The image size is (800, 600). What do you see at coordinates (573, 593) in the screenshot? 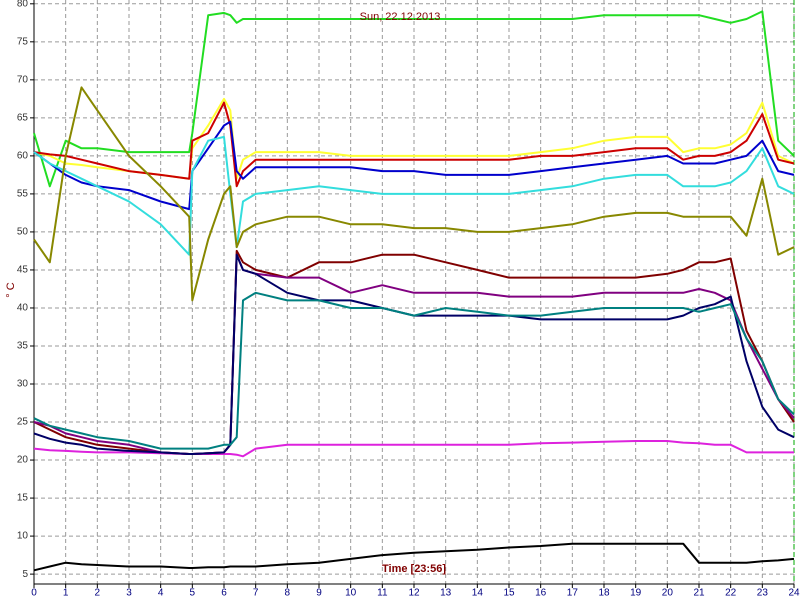
I see `x-tick-label: 17` at bounding box center [573, 593].